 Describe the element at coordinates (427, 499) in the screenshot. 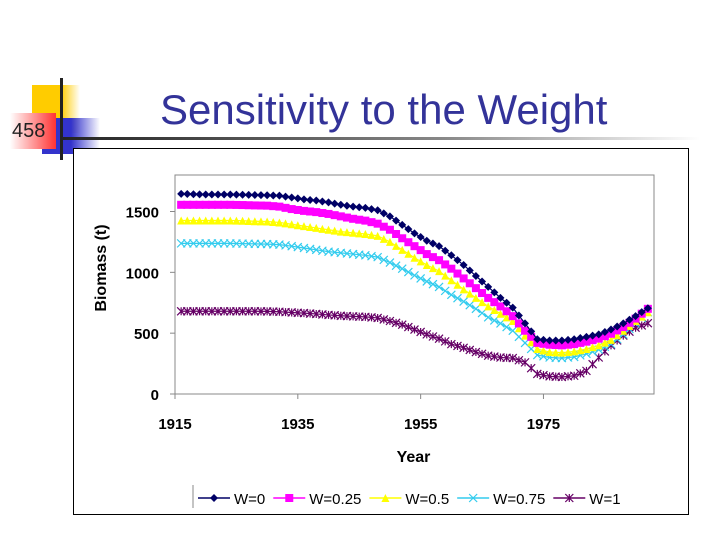

I see `legend-label: W=0.5` at that location.